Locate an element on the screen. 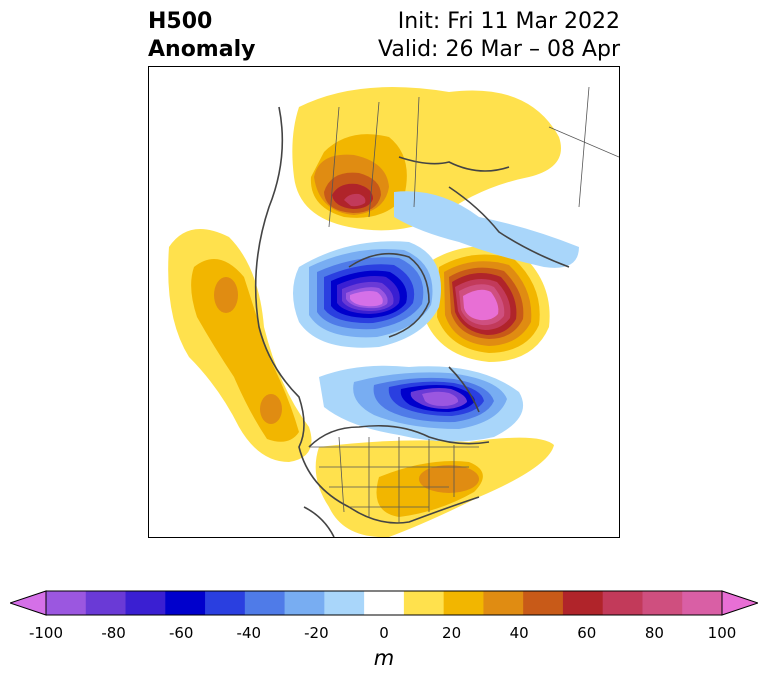  colorbar-tick-label: -40 is located at coordinates (249, 633).